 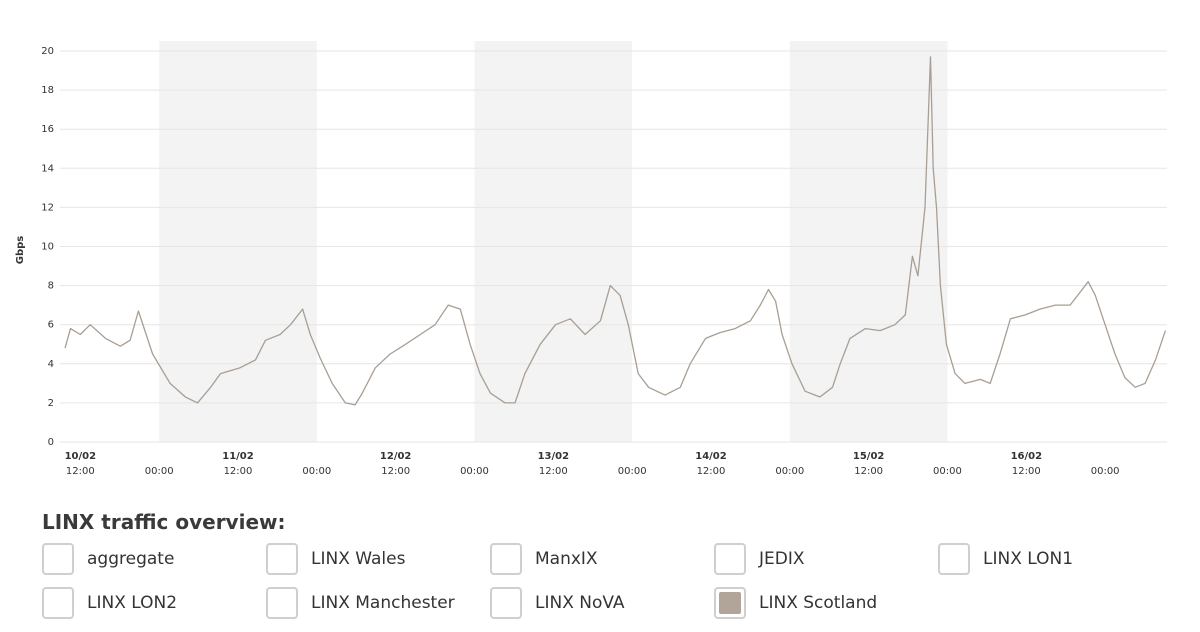 I want to click on x-date-label: 10/02, so click(x=81, y=456).